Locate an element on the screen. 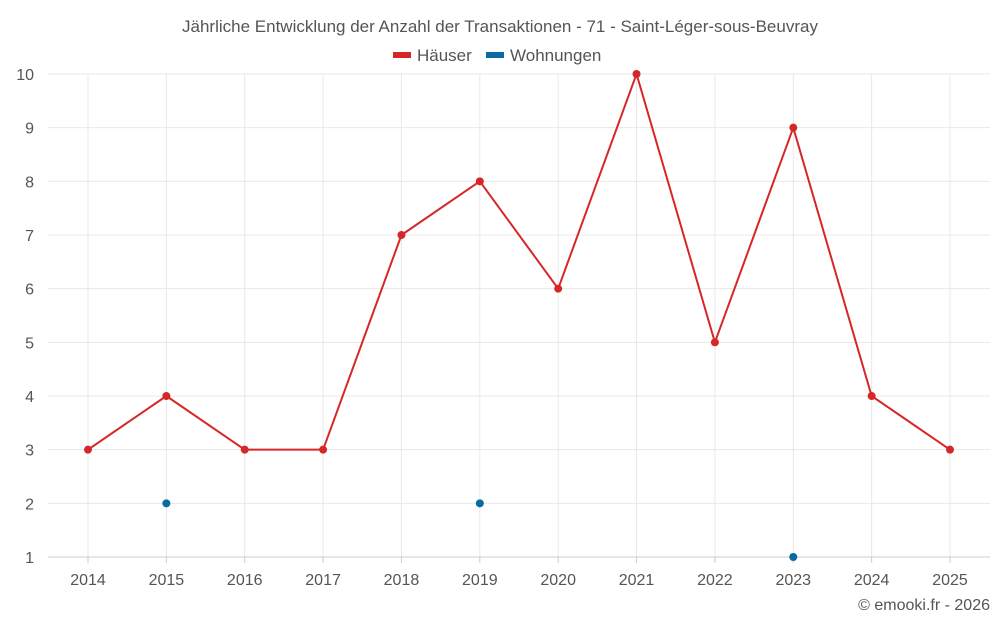 The width and height of the screenshot is (1000, 625). x-tick-label: 2019 is located at coordinates (480, 580).